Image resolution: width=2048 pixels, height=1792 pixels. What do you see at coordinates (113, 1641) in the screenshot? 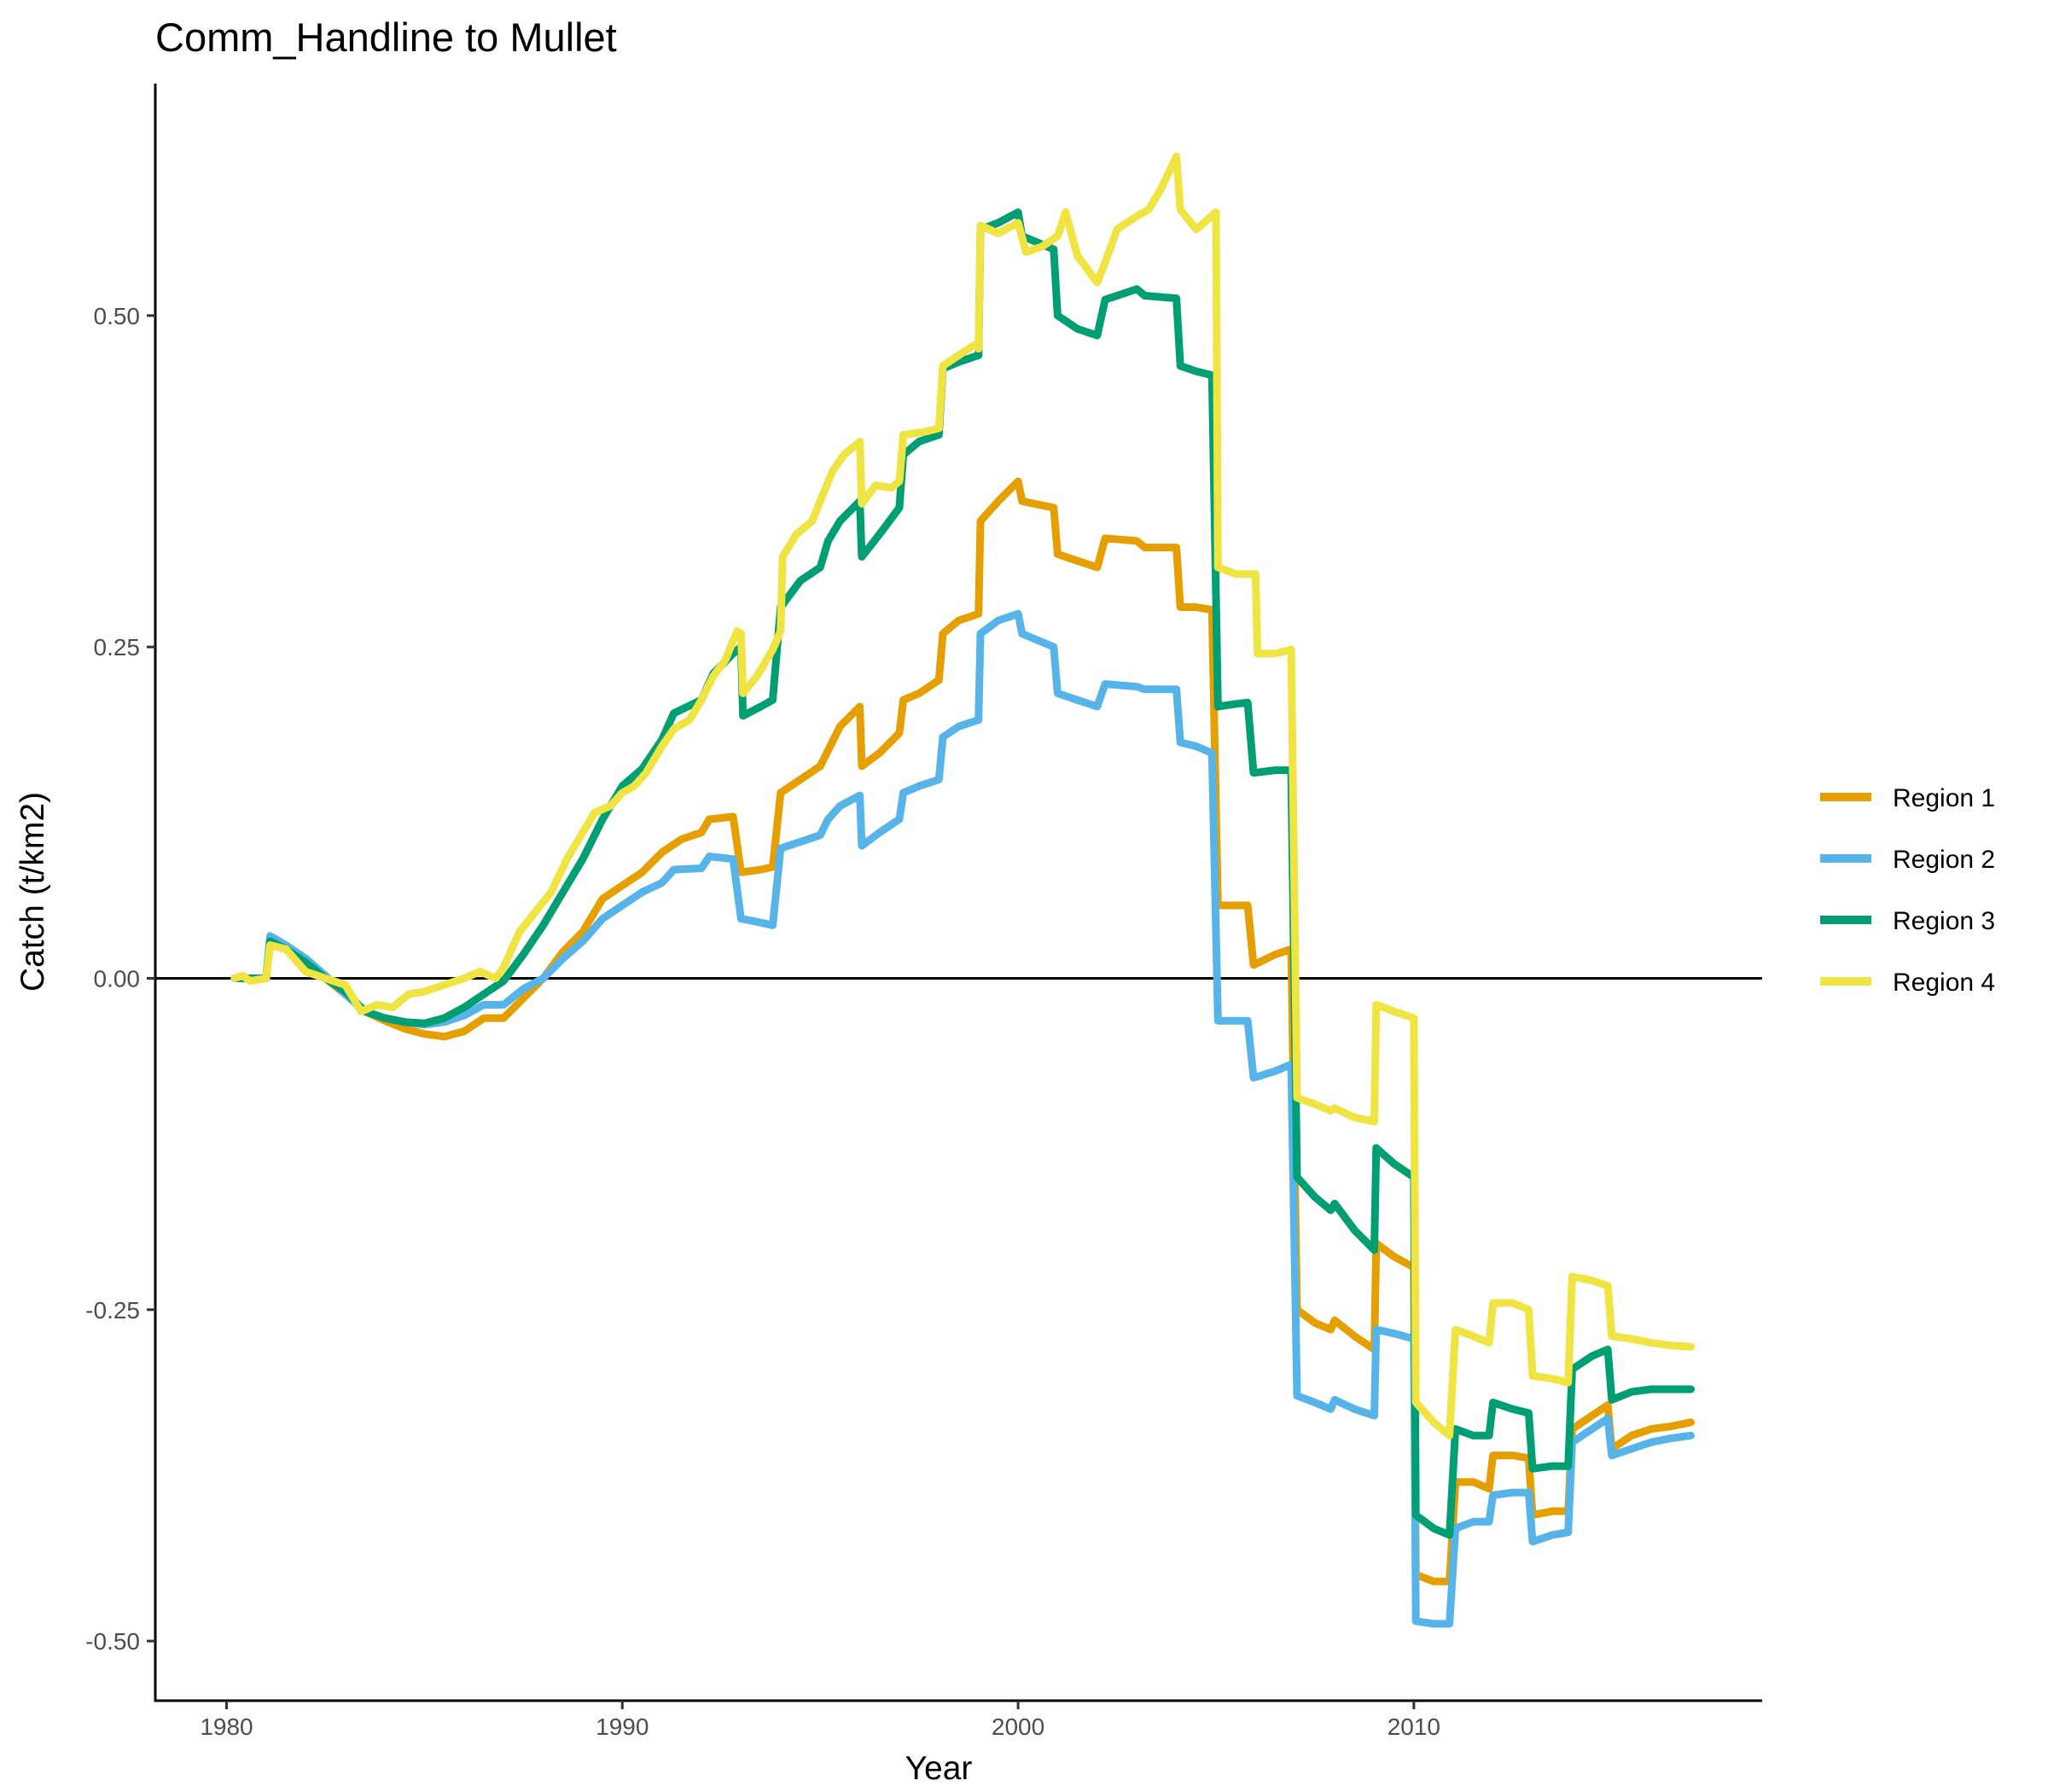
I see `y-tick-label: -0.50` at bounding box center [113, 1641].